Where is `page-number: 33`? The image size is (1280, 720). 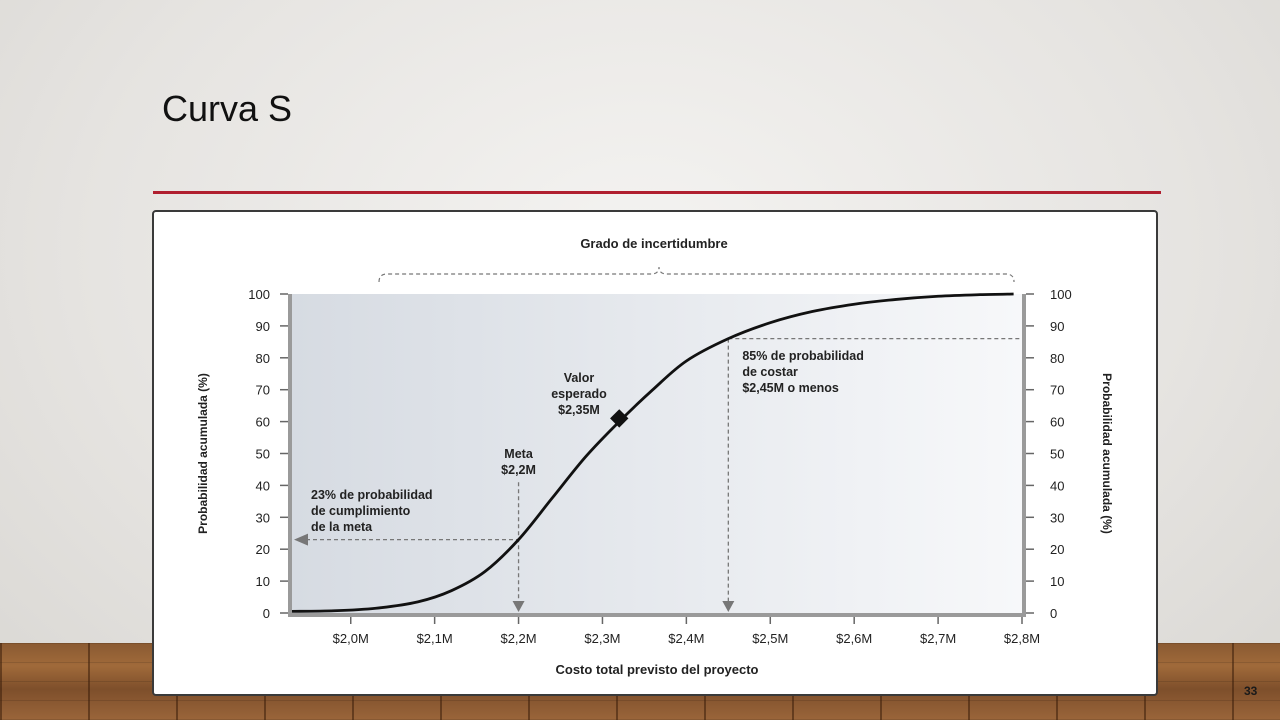
page-number: 33 is located at coordinates (1251, 691).